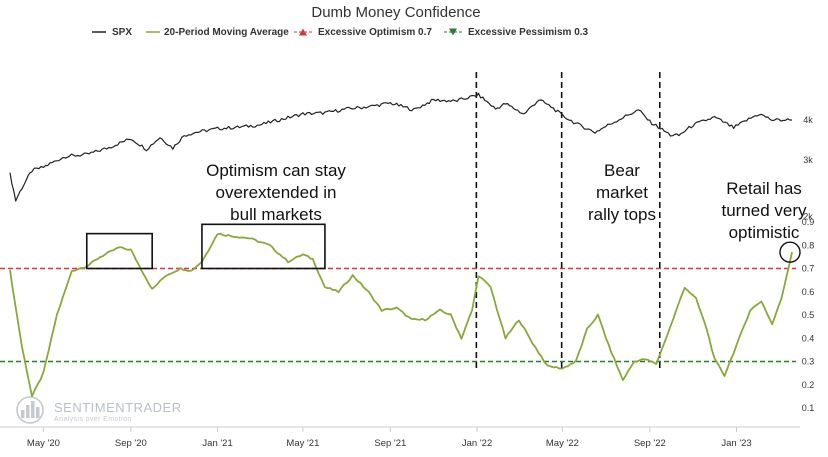 This screenshot has width=828, height=457. Describe the element at coordinates (808, 222) in the screenshot. I see `y-tick-label-confidence: 0.9` at that location.